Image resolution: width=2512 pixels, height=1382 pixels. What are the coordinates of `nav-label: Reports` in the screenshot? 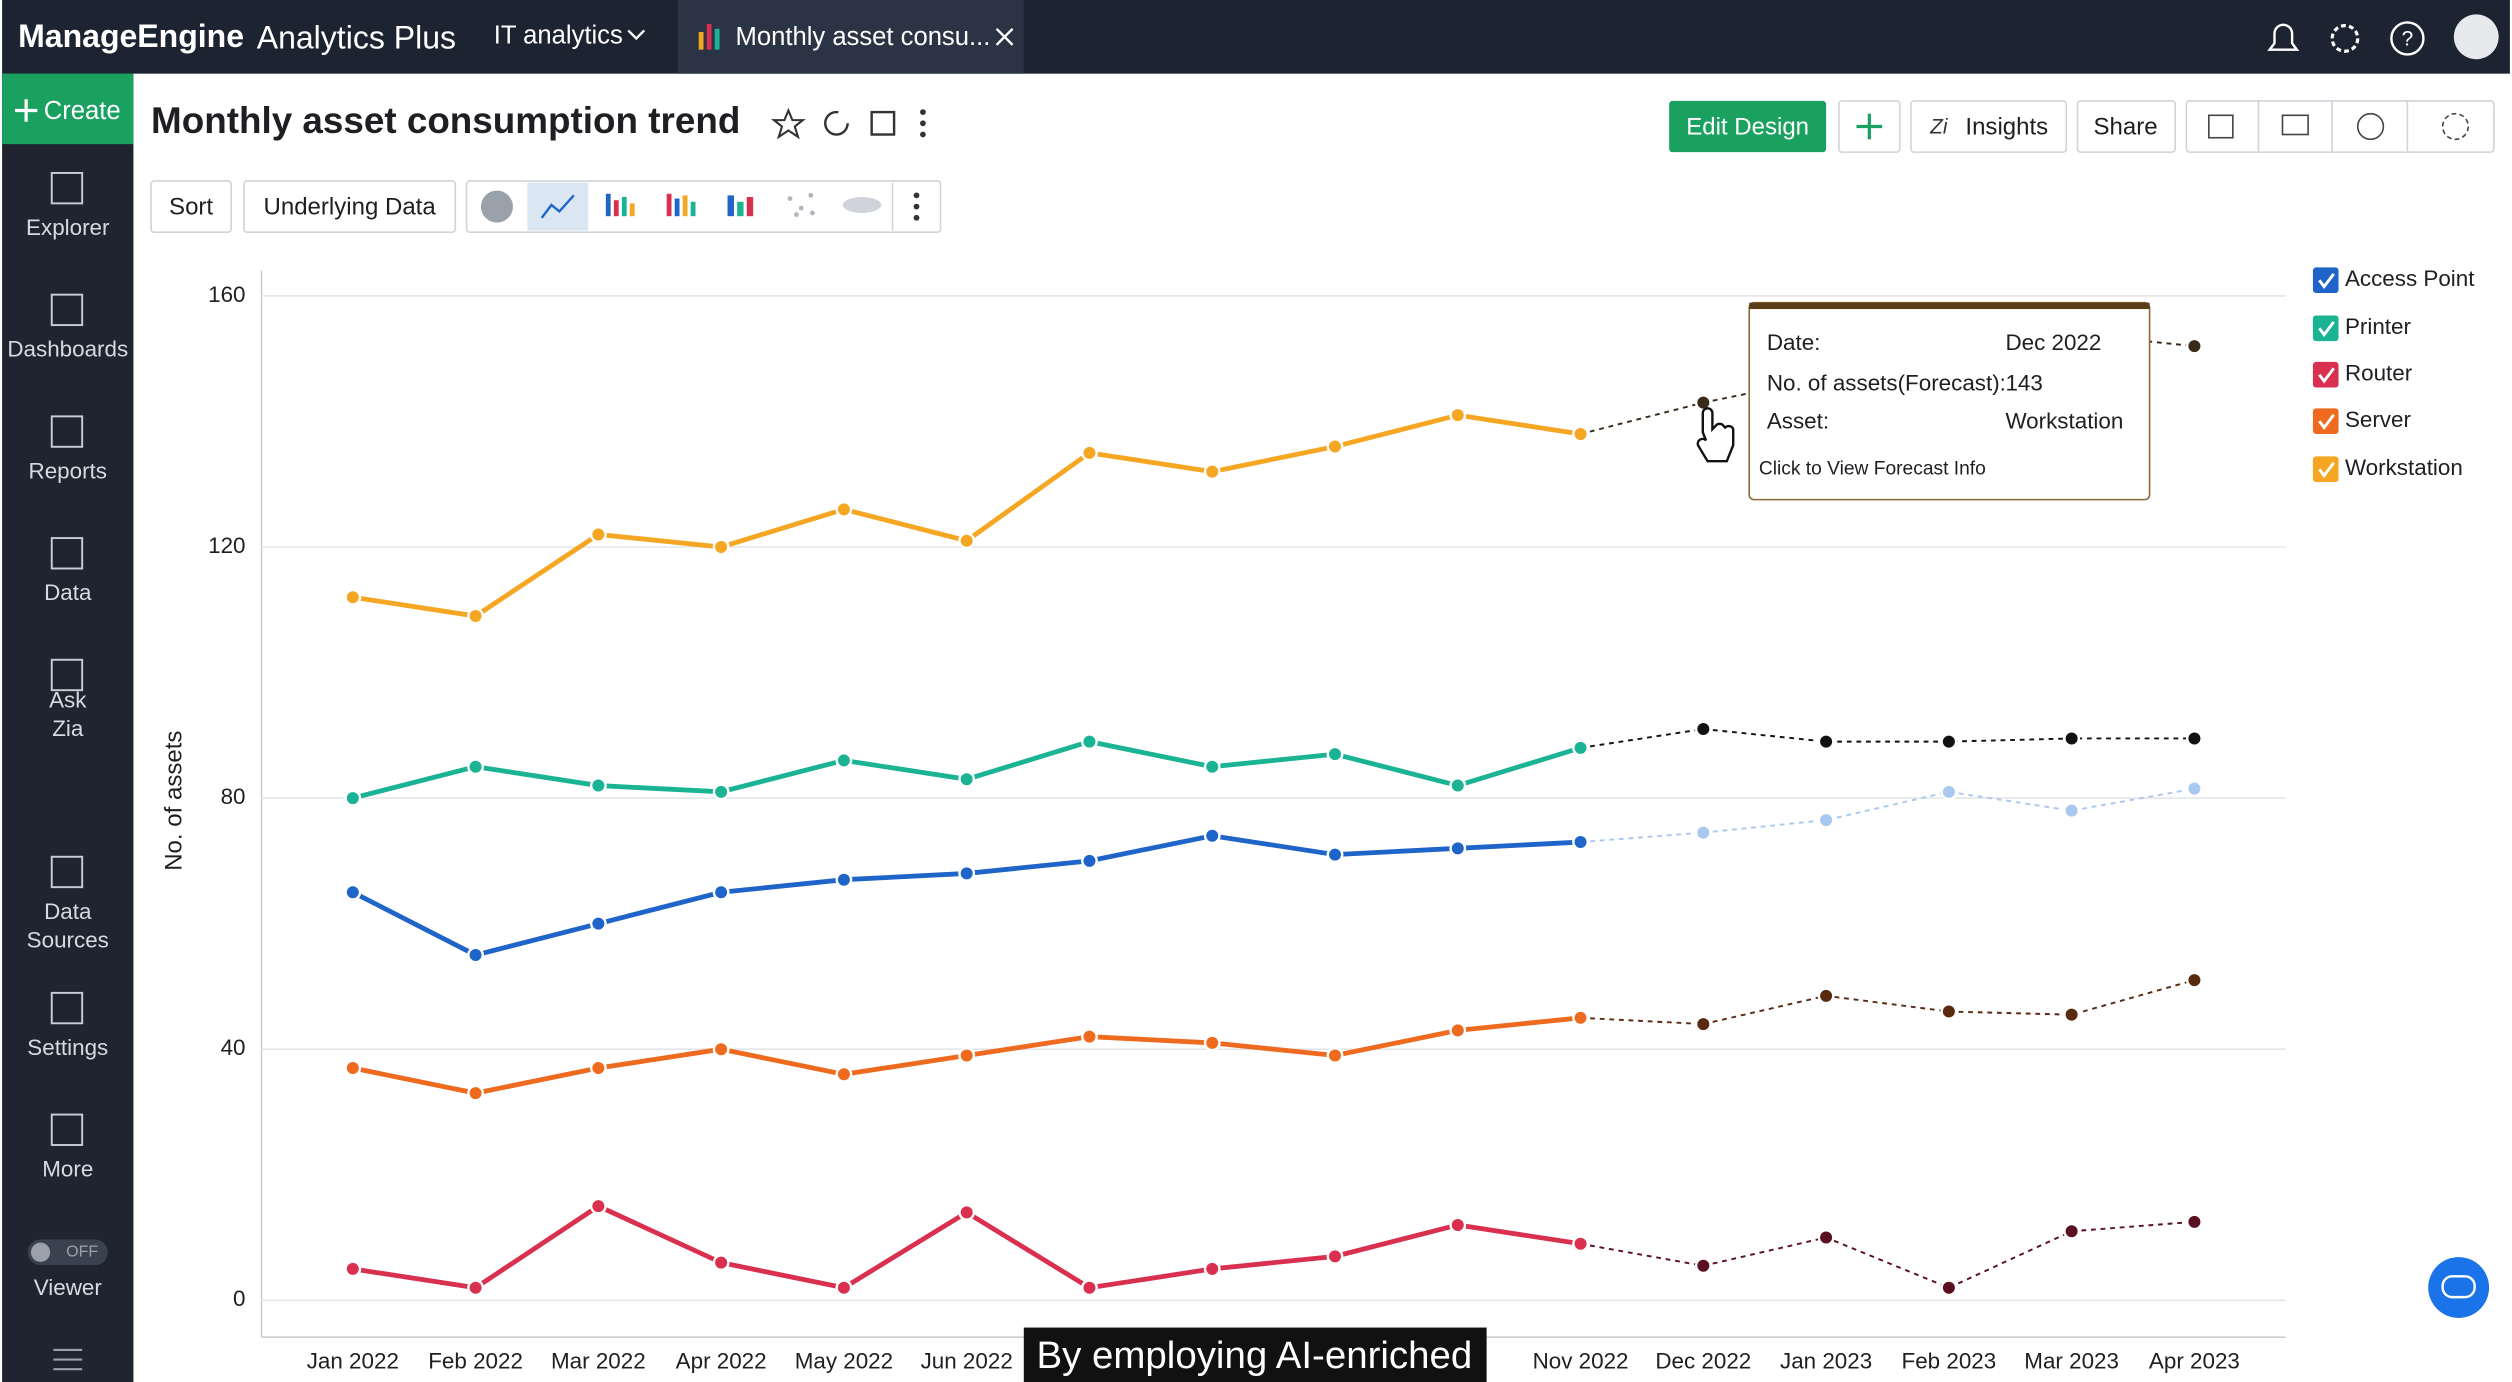 It's located at (68, 470).